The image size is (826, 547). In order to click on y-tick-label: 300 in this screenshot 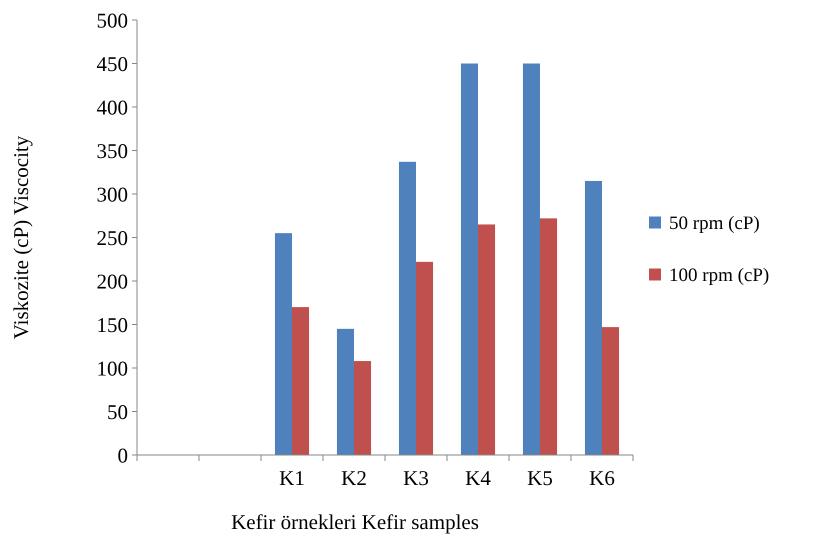, I will do `click(112, 194)`.